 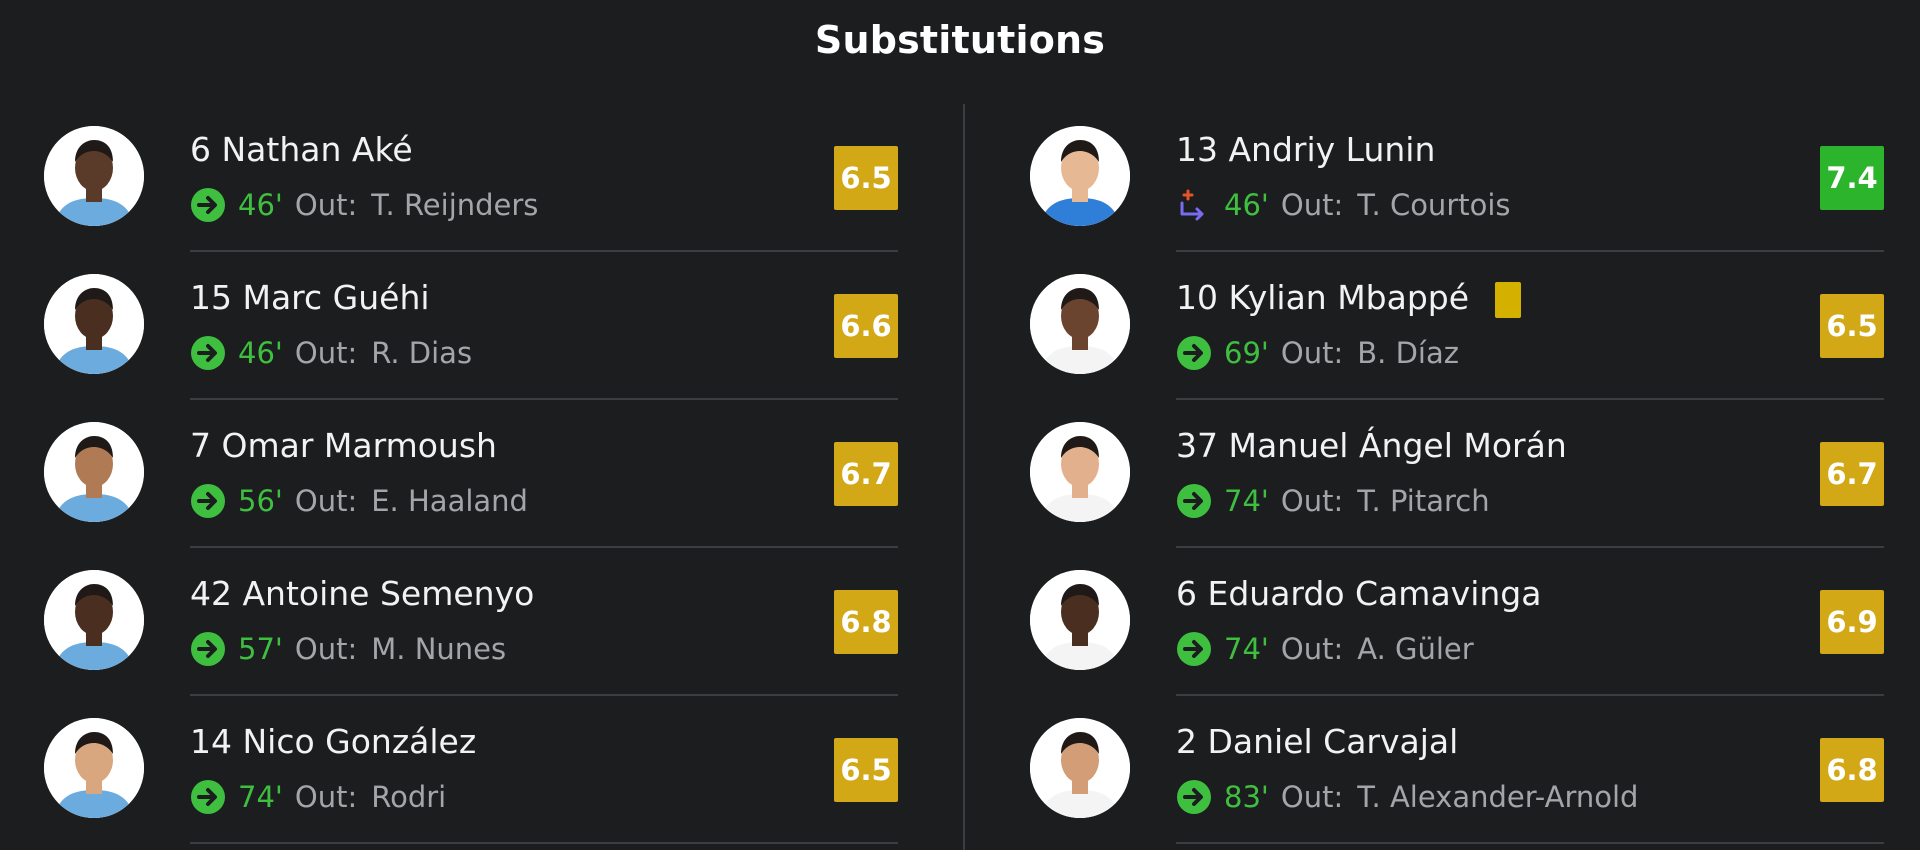 I want to click on substitution-row-2: 15 Marc Guéhi 46' Out: R. Dias 6.6, so click(x=450, y=326).